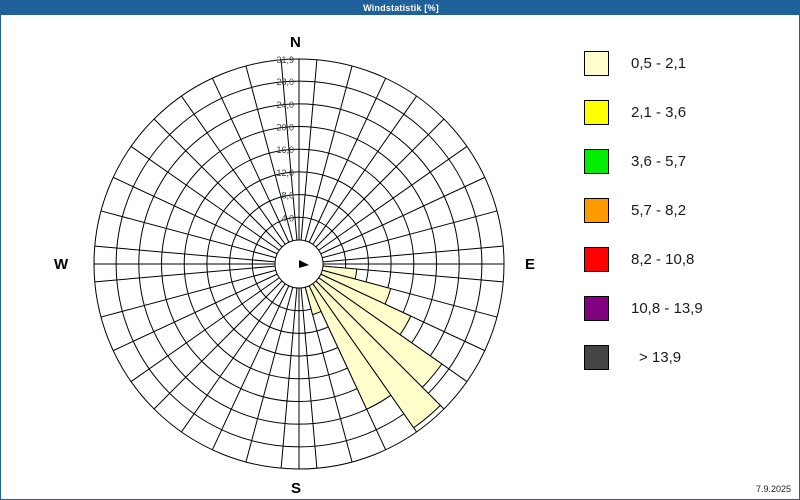 The image size is (800, 500). Describe the element at coordinates (285, 150) in the screenshot. I see `radial-tick-label: 16,0` at that location.